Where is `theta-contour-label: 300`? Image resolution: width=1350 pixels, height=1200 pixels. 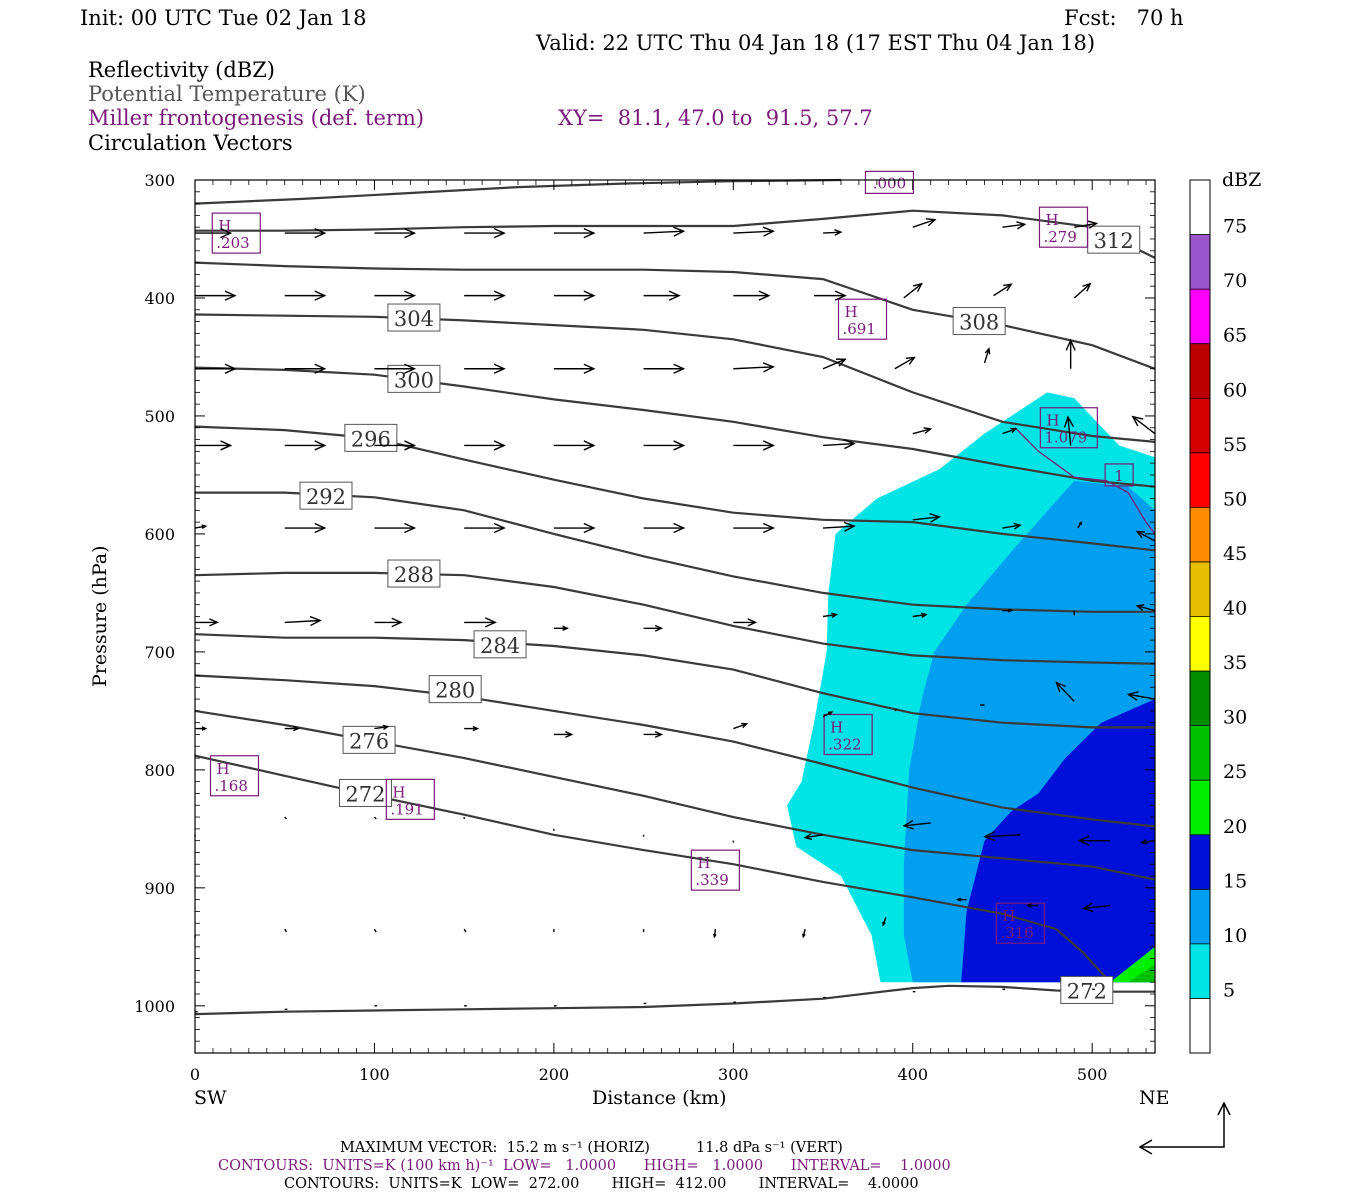
theta-contour-label: 300 is located at coordinates (414, 380).